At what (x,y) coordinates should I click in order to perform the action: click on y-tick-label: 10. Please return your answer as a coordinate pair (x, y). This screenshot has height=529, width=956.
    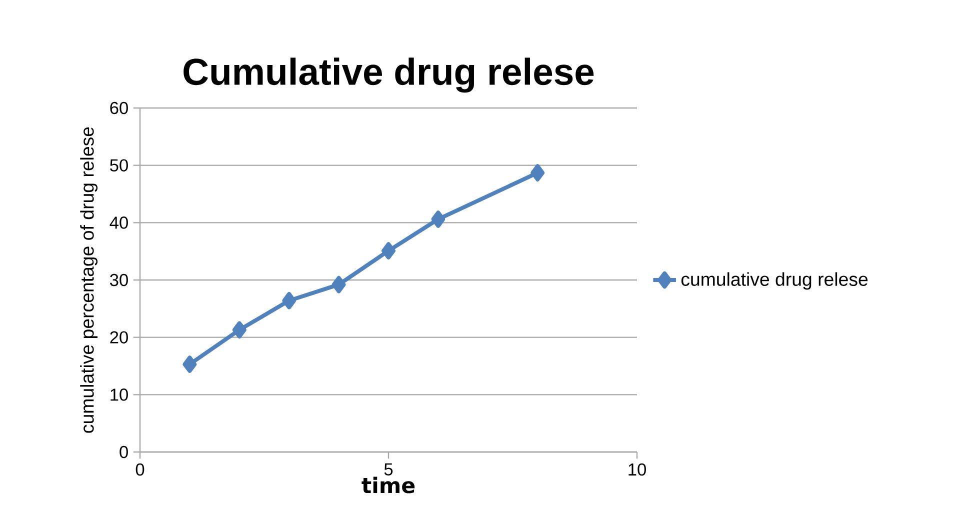
    Looking at the image, I should click on (119, 394).